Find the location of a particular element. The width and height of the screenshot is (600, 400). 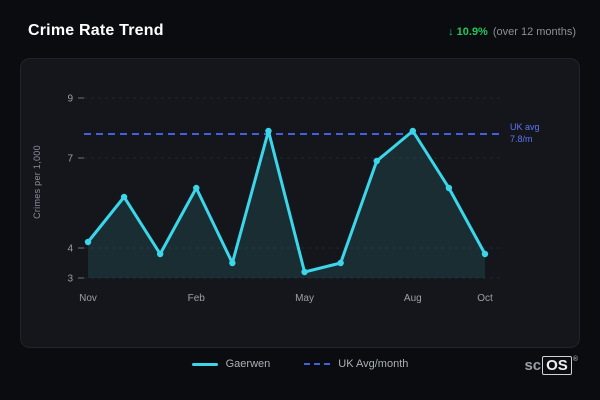

legend-item-uk-avg: UK Avg/month is located at coordinates (356, 364).